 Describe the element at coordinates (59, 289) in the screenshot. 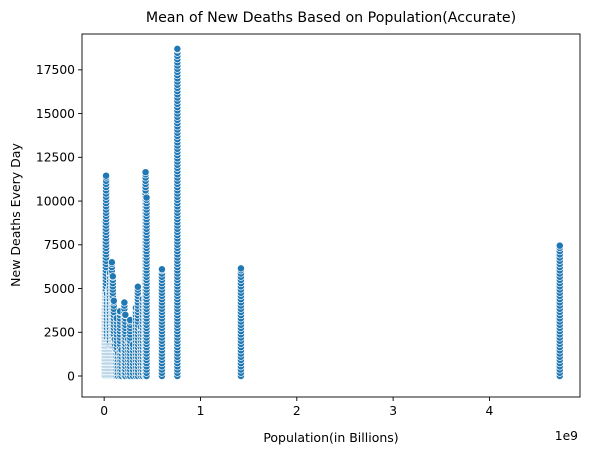

I see `y-tick-label: 5000` at that location.